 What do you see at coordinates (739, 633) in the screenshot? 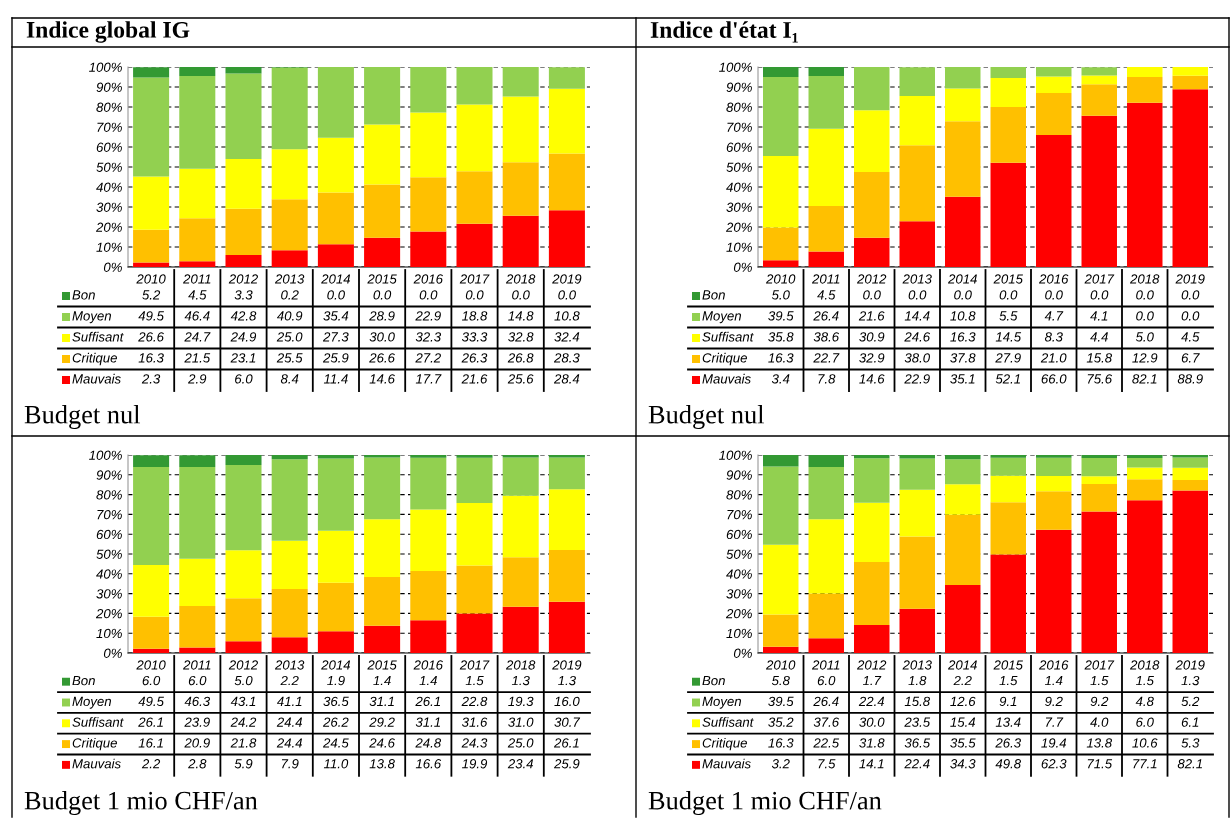
I see `y-tick-label: 10%` at bounding box center [739, 633].